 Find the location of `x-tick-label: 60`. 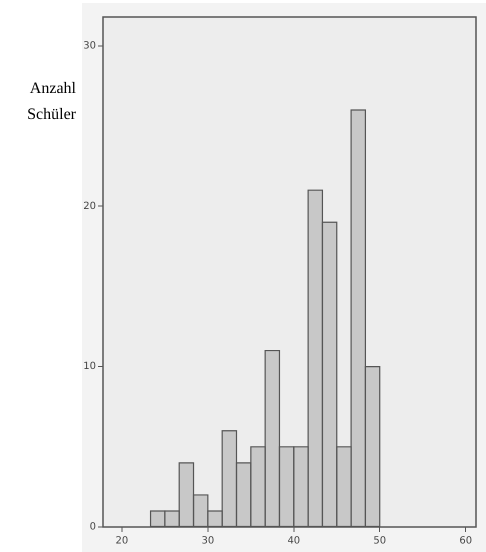

x-tick-label: 60 is located at coordinates (465, 541).